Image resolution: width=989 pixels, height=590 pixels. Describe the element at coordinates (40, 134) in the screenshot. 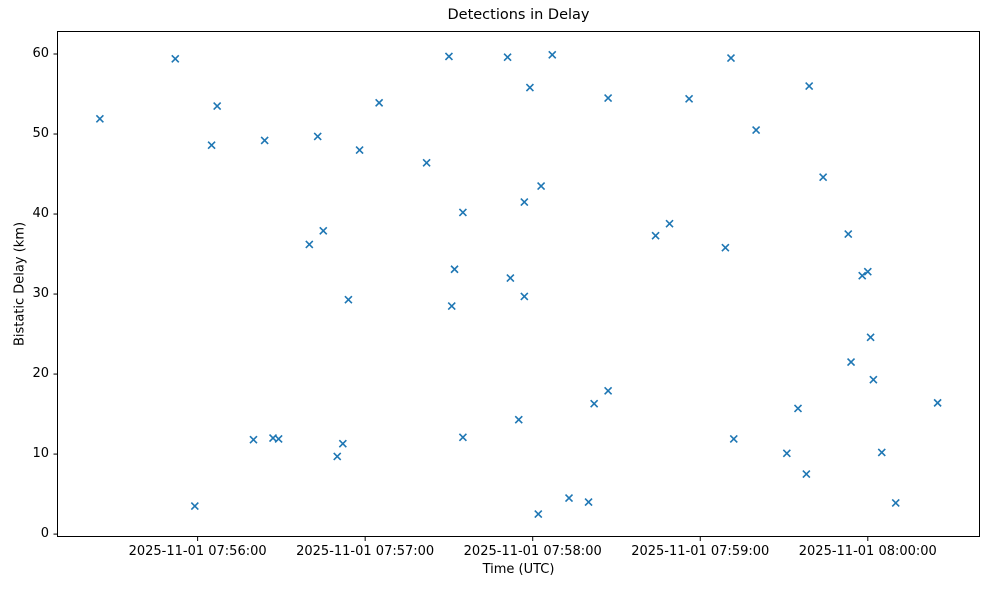

I see `y-tick-label: 50` at that location.